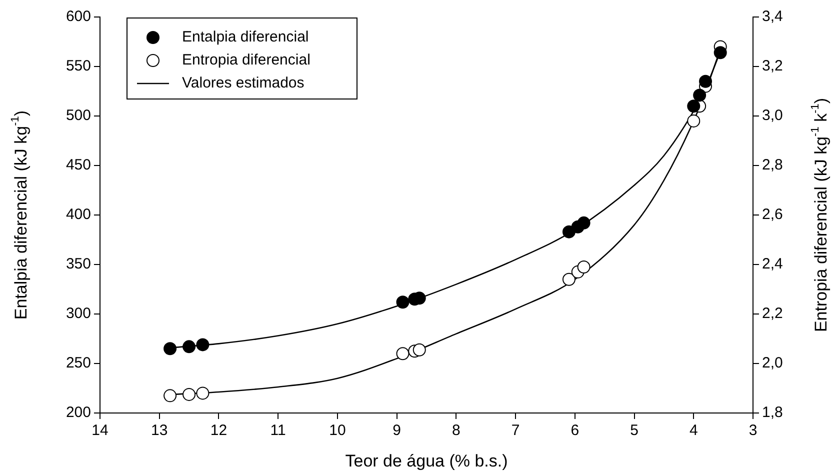 The image size is (838, 475). What do you see at coordinates (772, 413) in the screenshot?
I see `y2-tick-label: 1,8` at bounding box center [772, 413].